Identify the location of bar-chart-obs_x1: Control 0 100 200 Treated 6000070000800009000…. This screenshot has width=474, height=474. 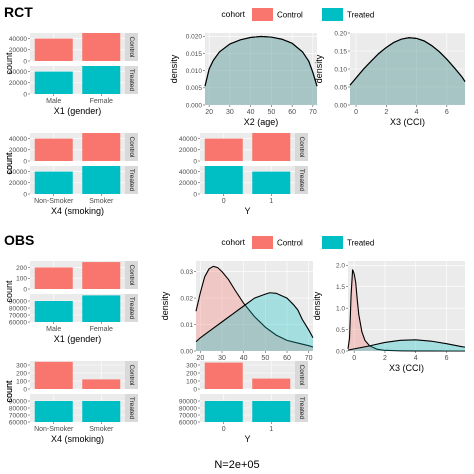
(71, 302).